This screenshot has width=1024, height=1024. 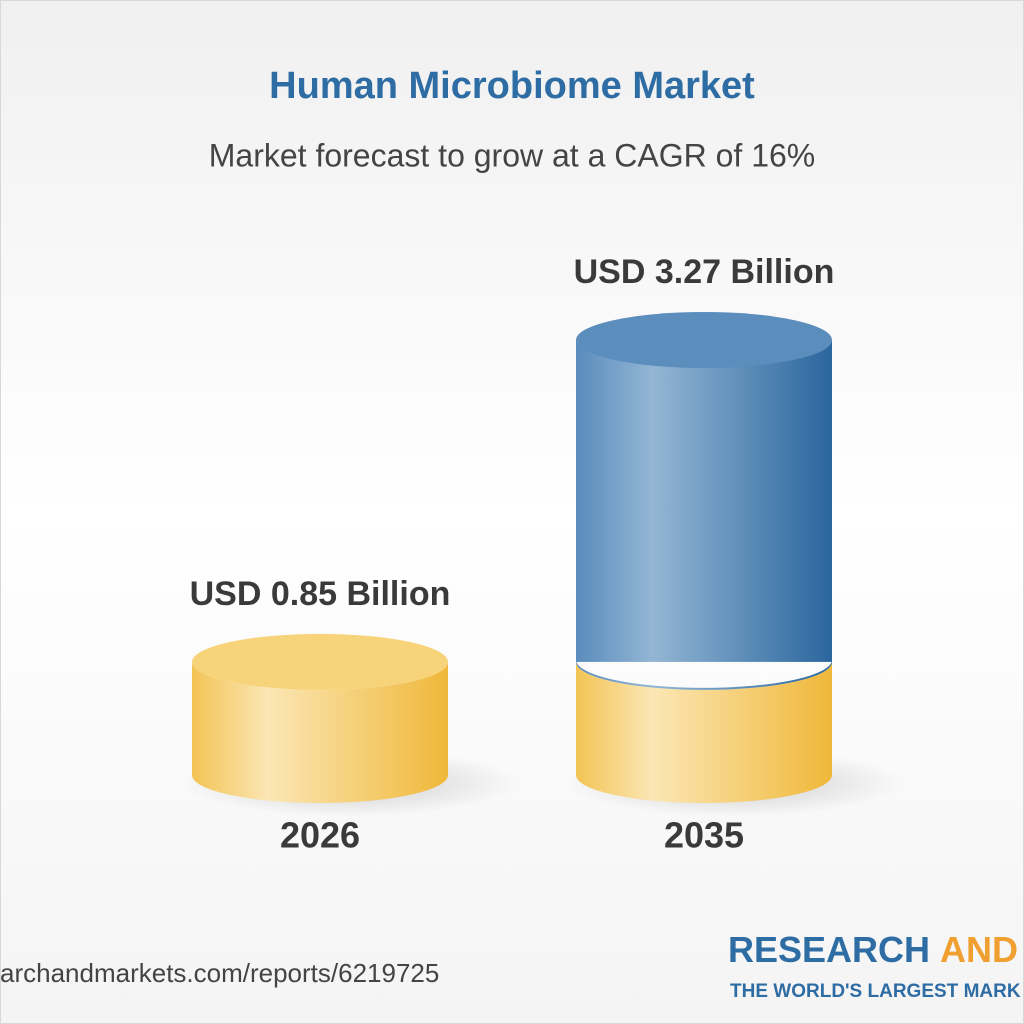 I want to click on brand-part: AND, so click(x=979, y=949).